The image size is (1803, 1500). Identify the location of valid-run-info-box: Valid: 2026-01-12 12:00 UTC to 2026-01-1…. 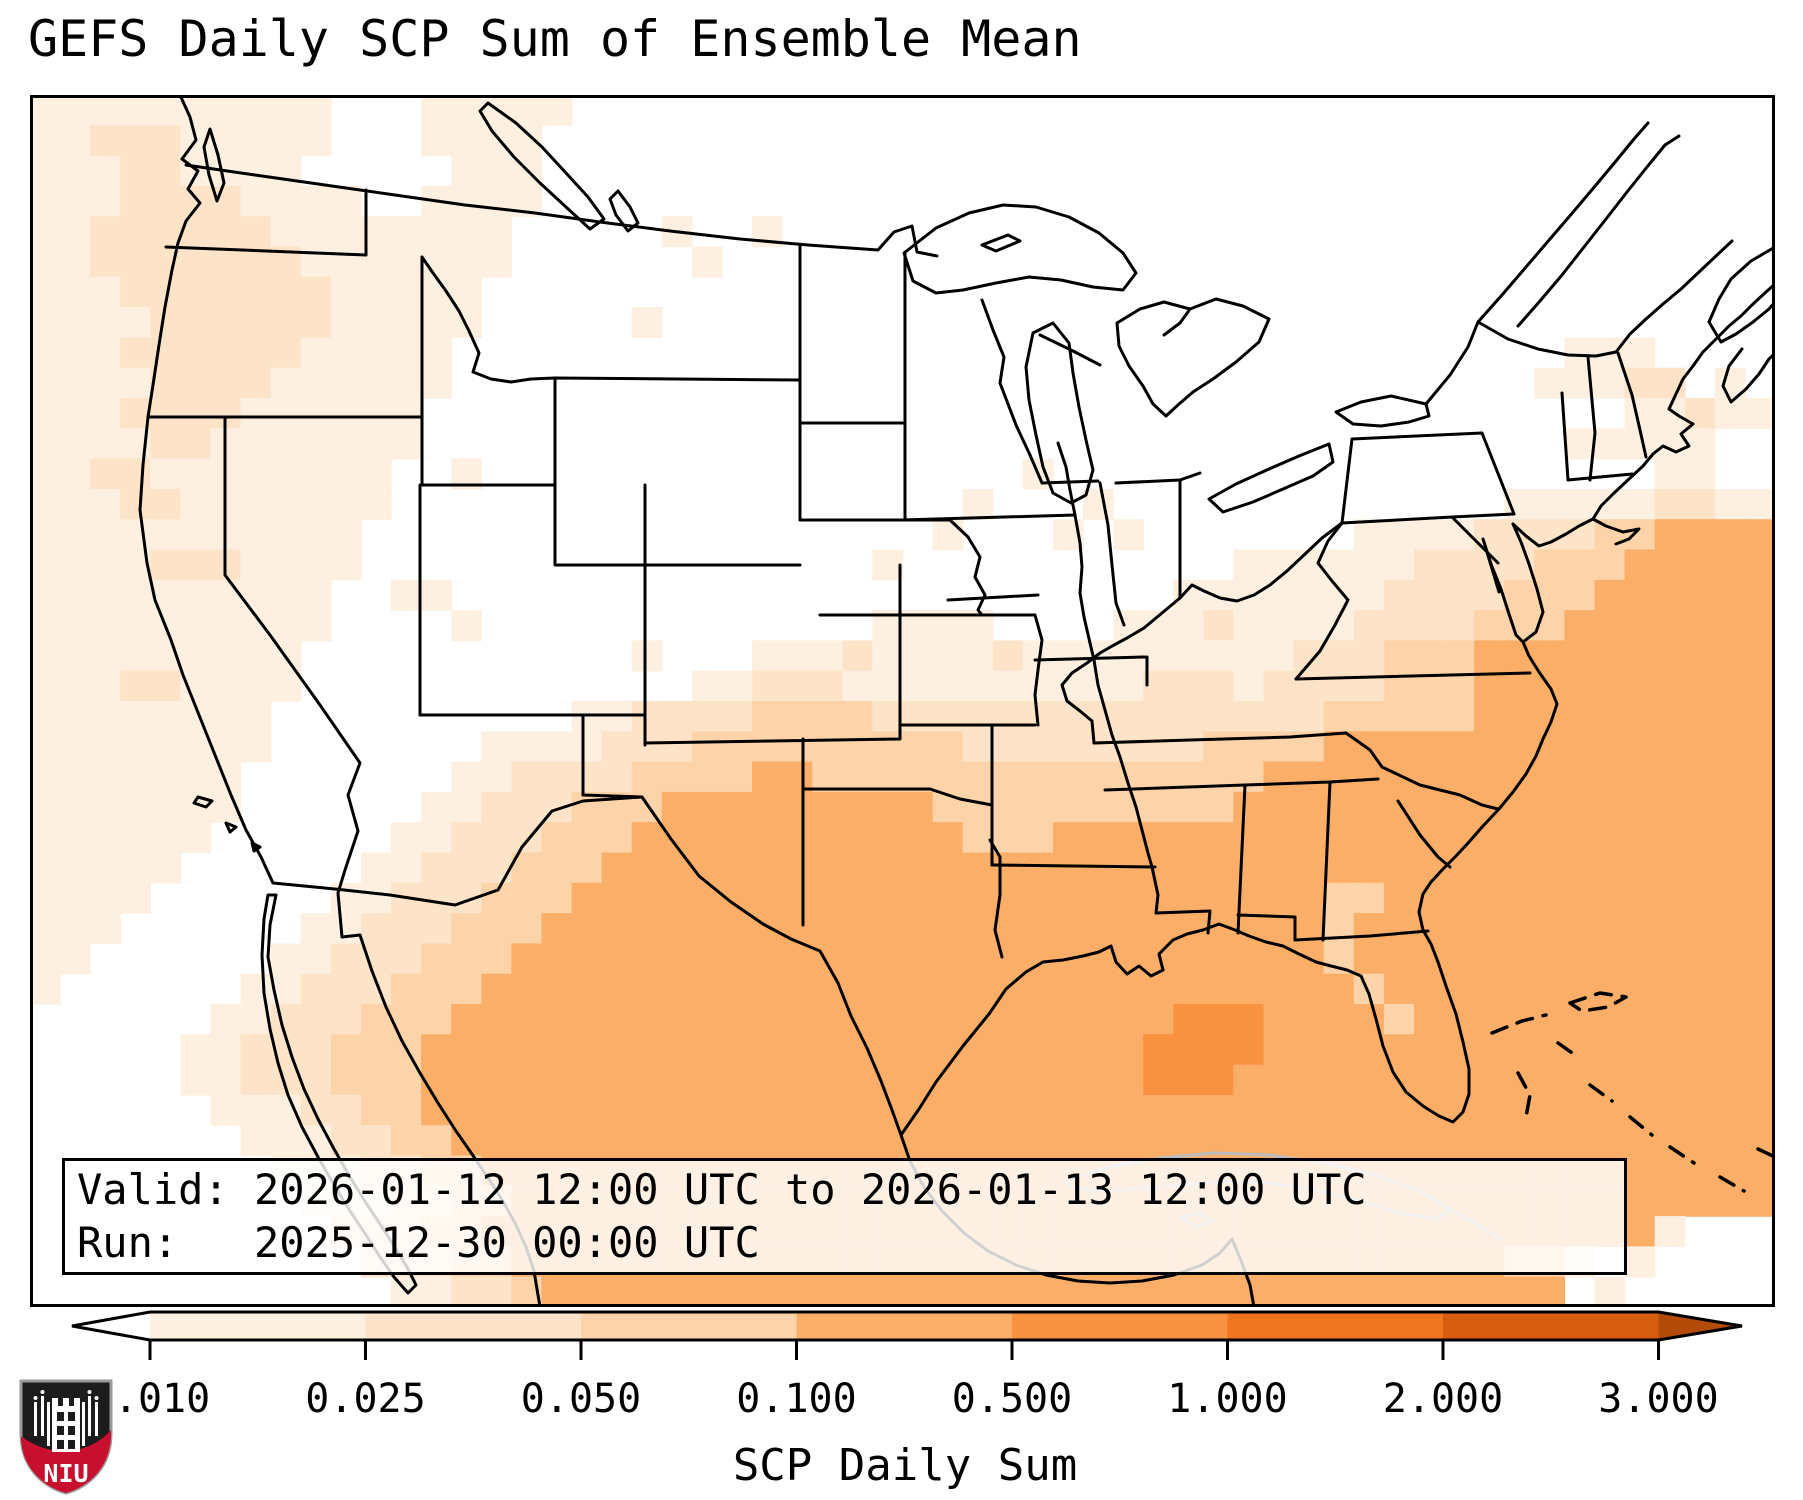
(844, 1216).